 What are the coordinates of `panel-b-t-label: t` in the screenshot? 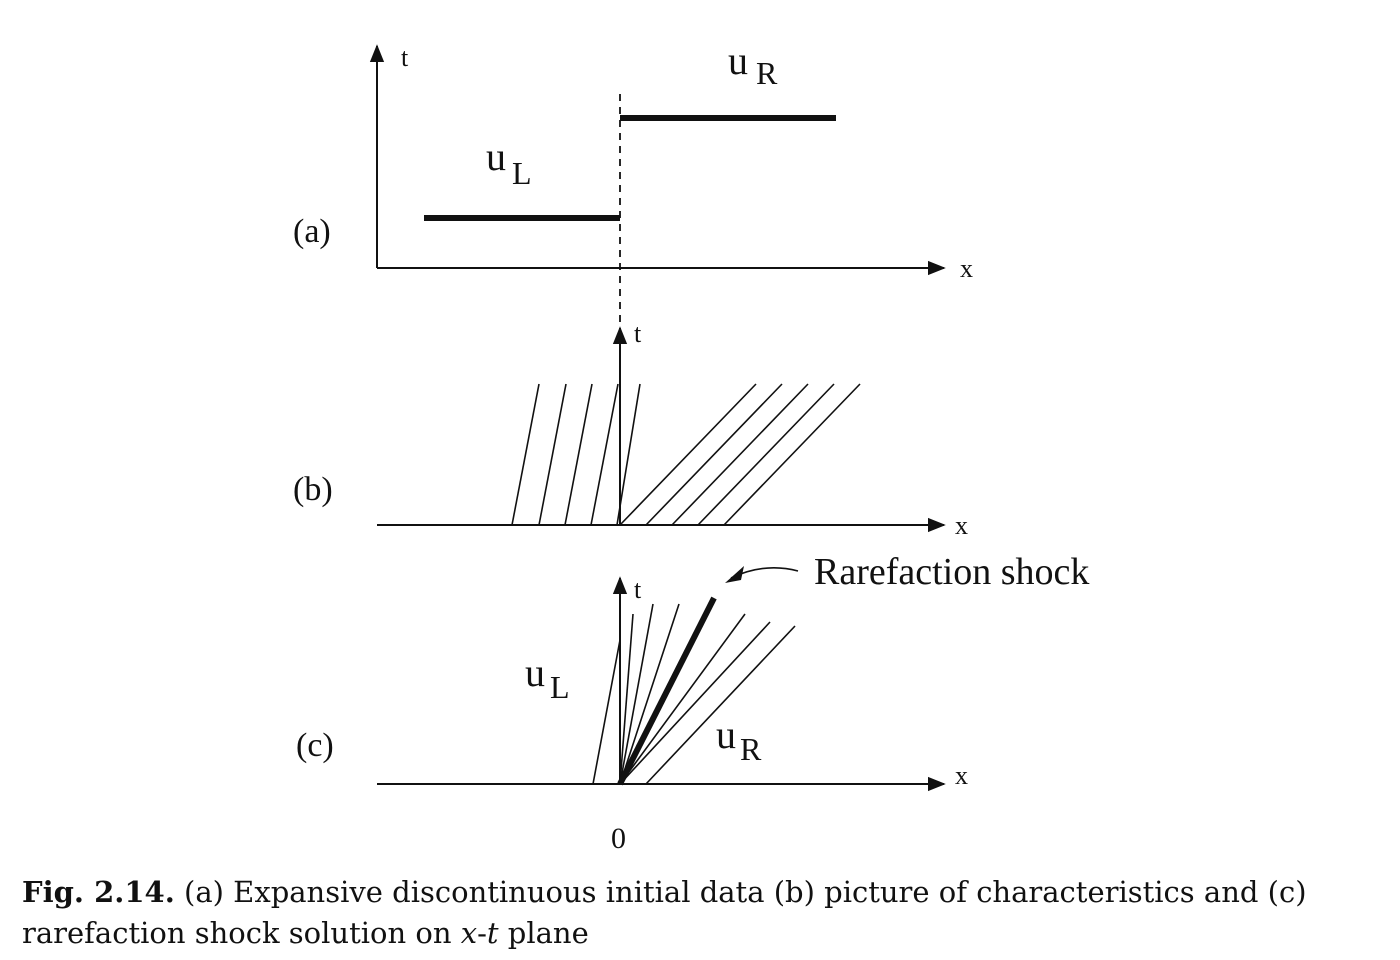 It's located at (638, 333).